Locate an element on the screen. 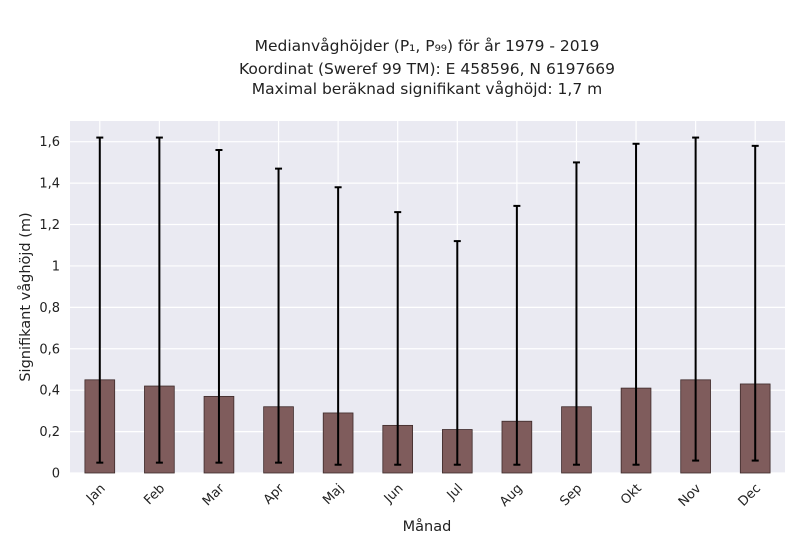  x-tick-label: Sep is located at coordinates (571, 495).